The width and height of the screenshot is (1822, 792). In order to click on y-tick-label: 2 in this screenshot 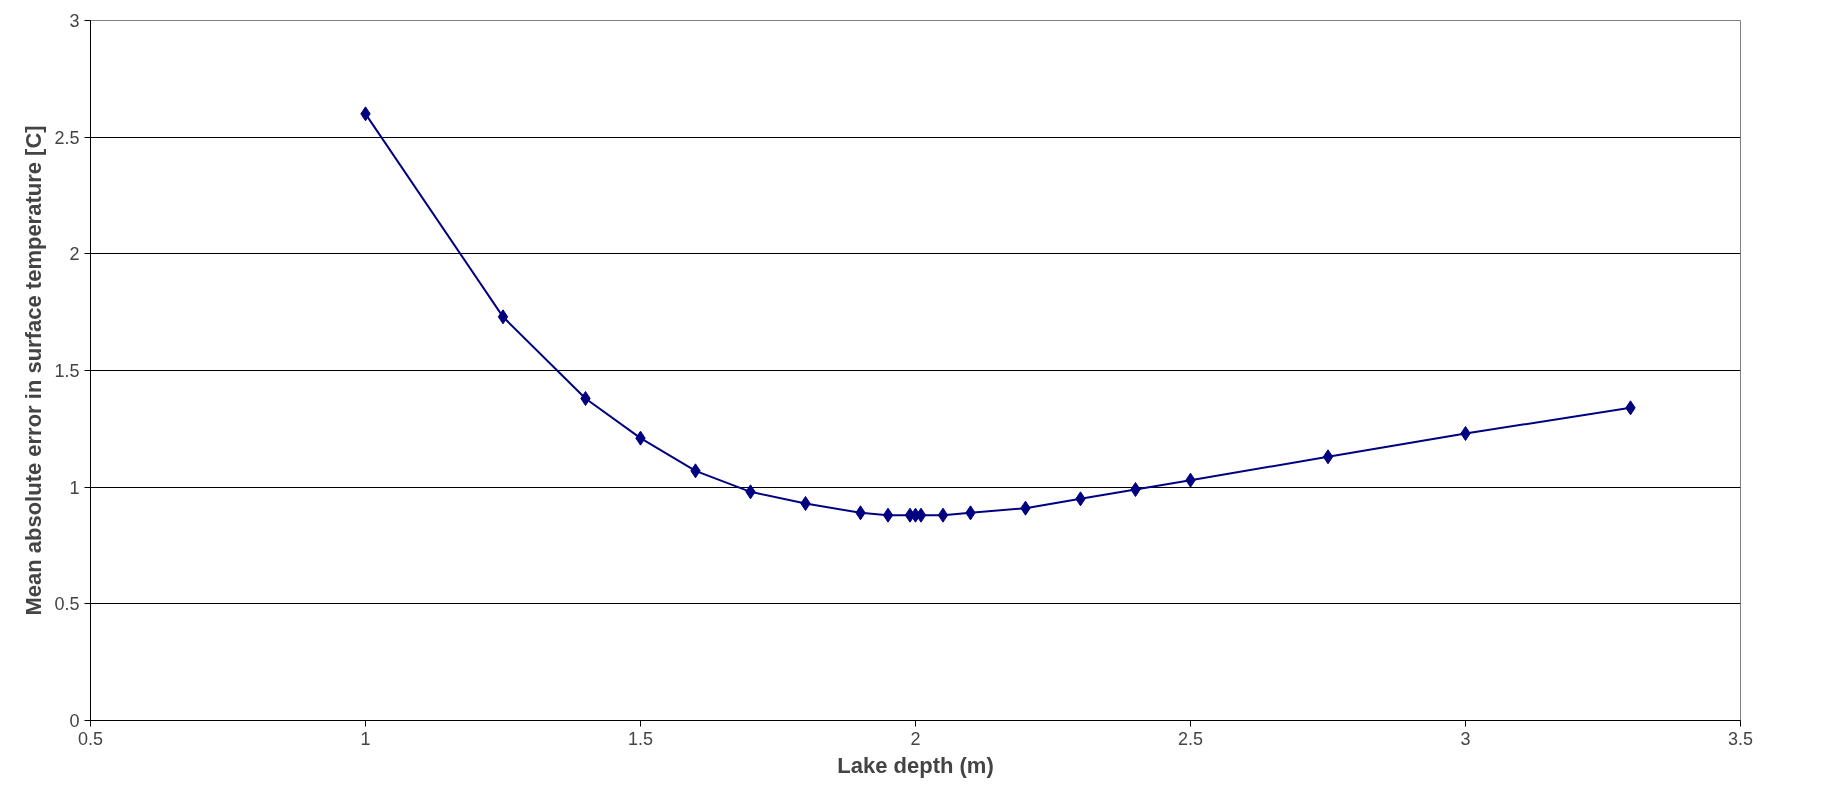, I will do `click(74, 254)`.